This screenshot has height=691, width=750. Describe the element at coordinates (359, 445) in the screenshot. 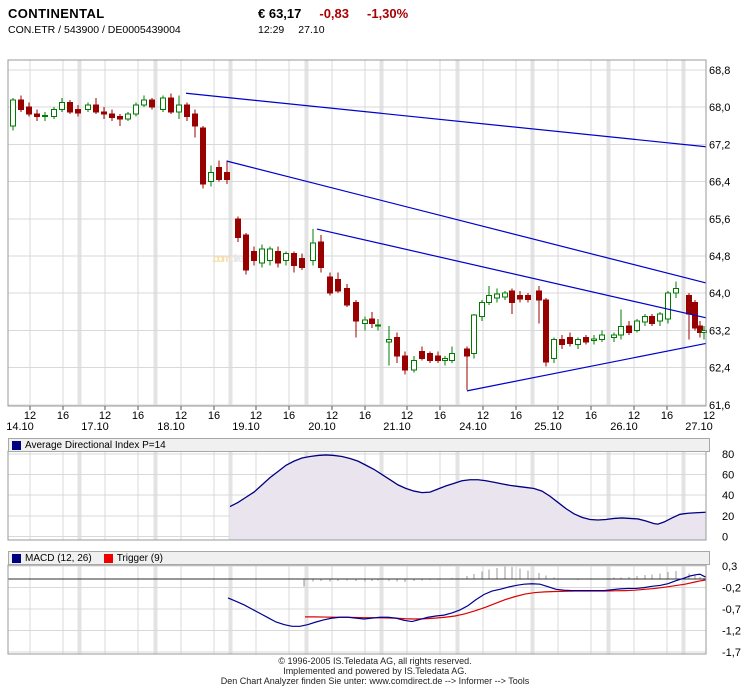

I see `adx-legend: Average Directional Index P=14` at that location.